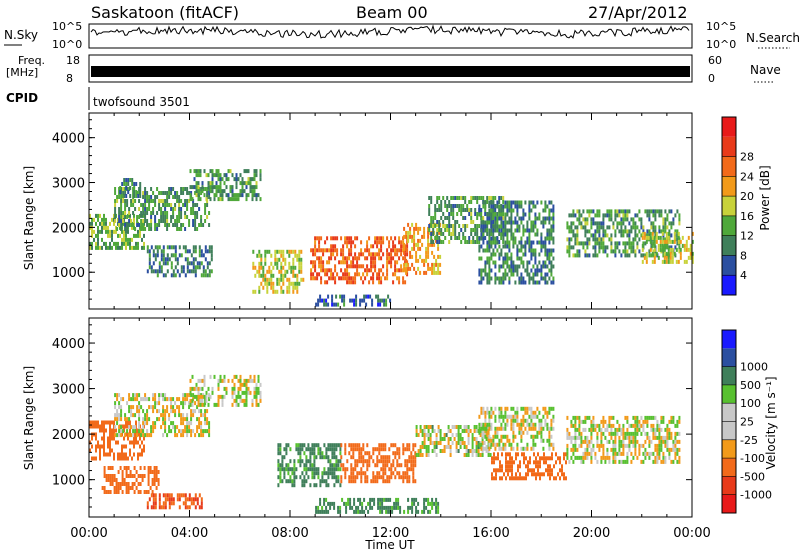 The height and width of the screenshot is (554, 800). What do you see at coordinates (747, 216) in the screenshot?
I see `power-colorbar-tick-label: 16` at bounding box center [747, 216].